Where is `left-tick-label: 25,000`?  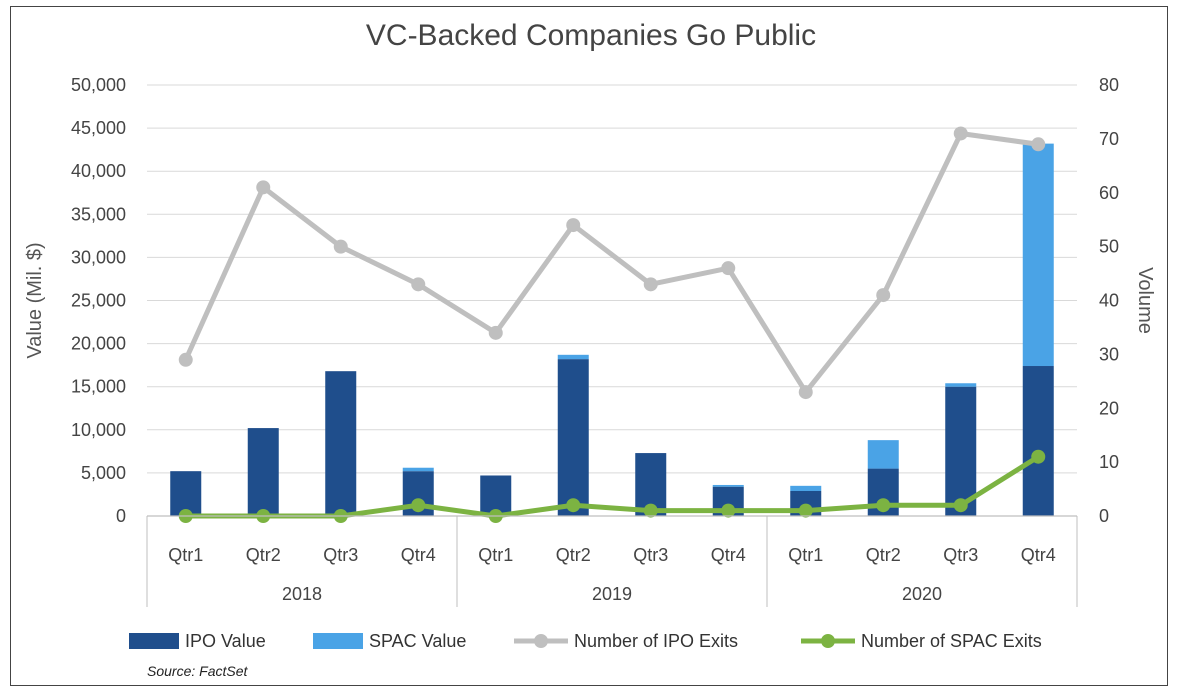
left-tick-label: 25,000 is located at coordinates (98, 301).